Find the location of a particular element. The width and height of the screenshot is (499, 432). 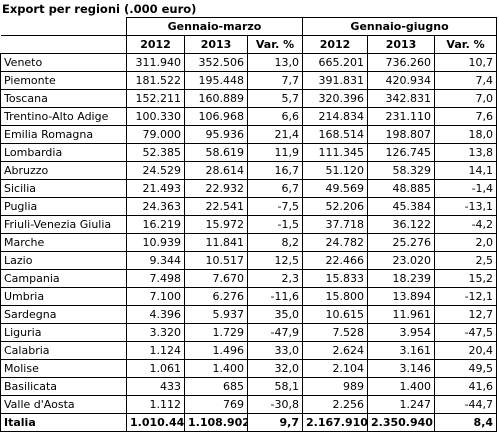

region-name: Marche is located at coordinates (63, 242).